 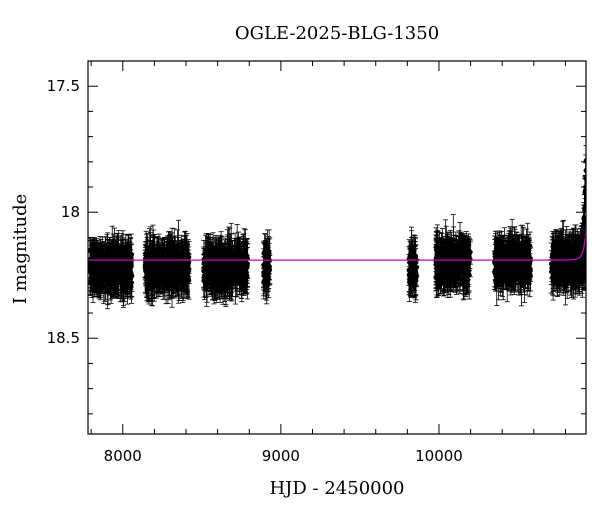 I want to click on x-axis-label: HJD - 2450000, so click(x=336, y=488).